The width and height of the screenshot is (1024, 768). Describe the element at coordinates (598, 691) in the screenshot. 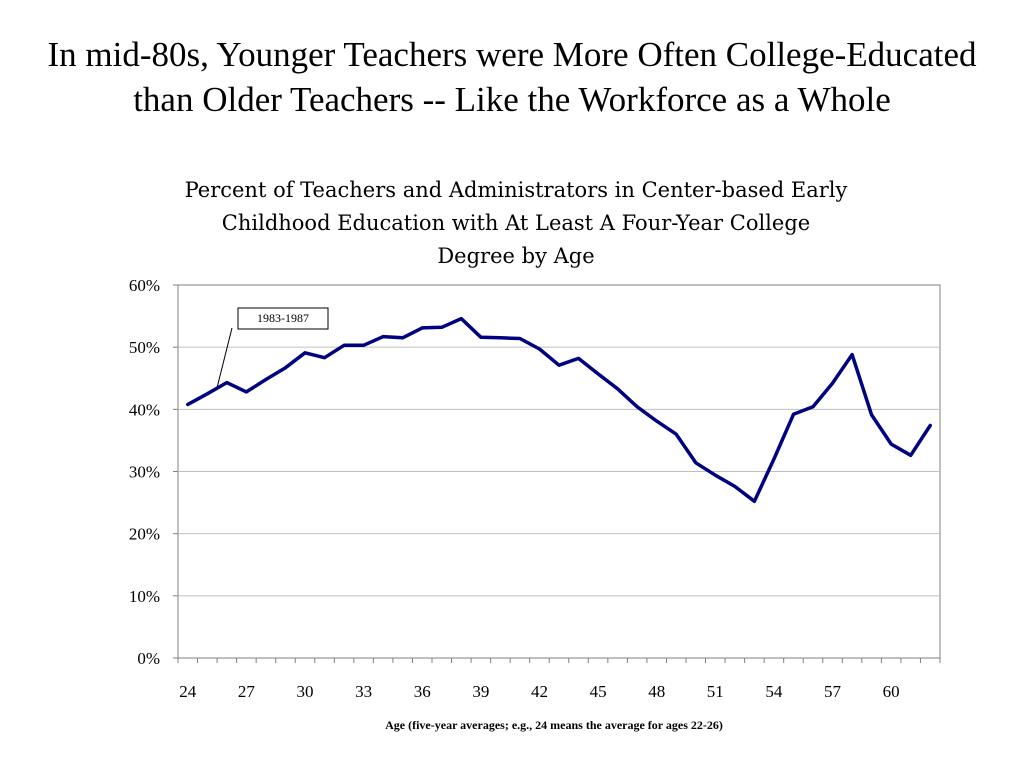

I see `x-tick-label: 45` at that location.